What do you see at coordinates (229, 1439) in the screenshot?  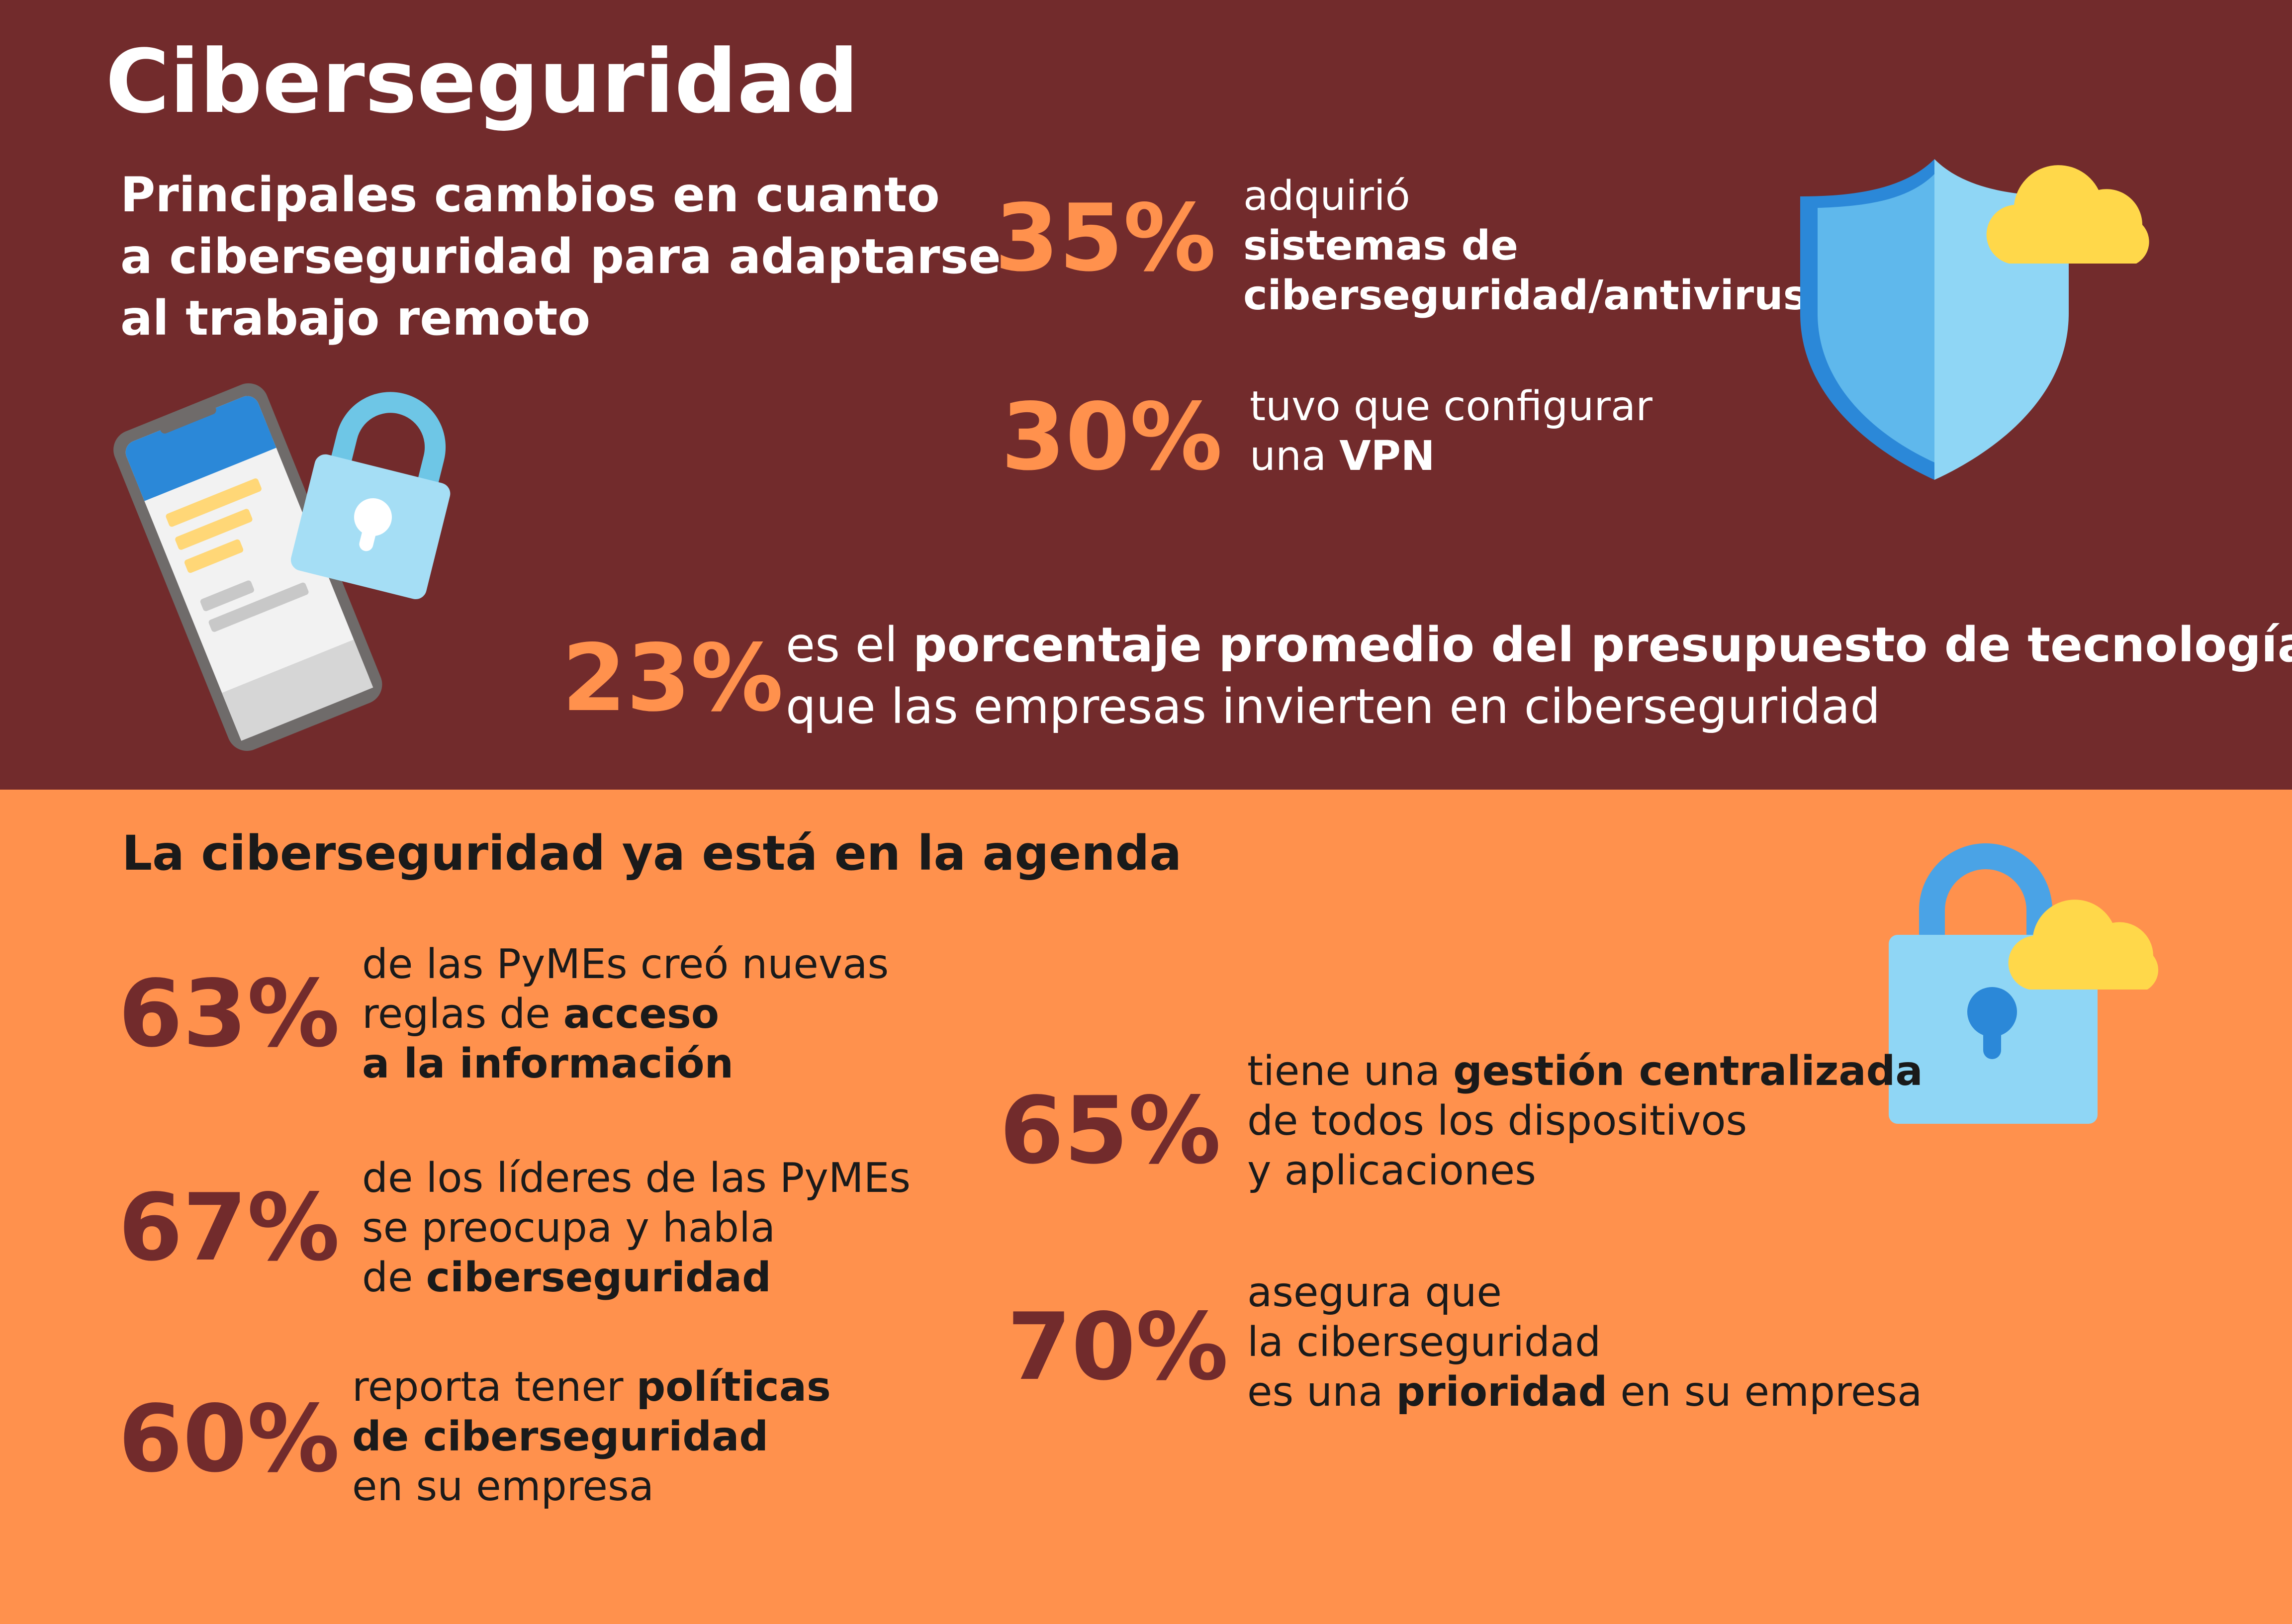 I see `stat-value: 60%` at bounding box center [229, 1439].